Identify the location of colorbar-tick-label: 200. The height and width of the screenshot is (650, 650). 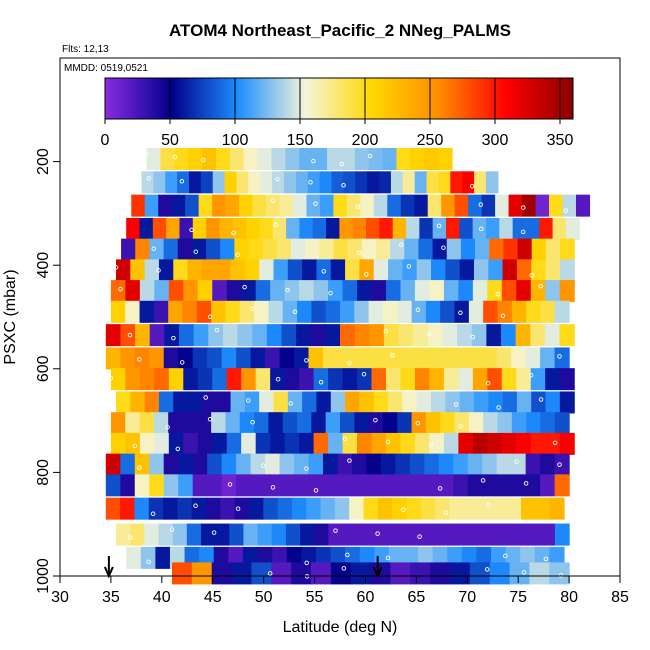
(365, 140).